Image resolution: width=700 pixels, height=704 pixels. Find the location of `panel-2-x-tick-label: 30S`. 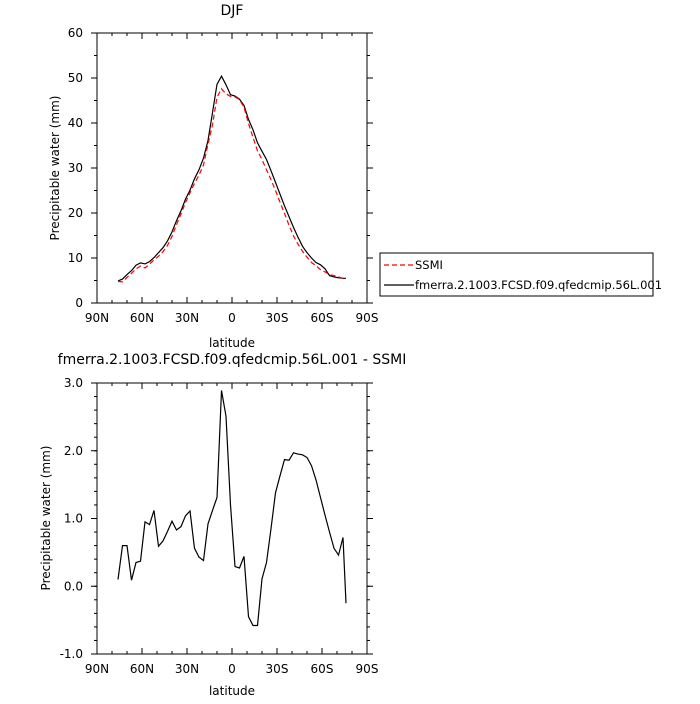

panel-2-x-tick-label: 30S is located at coordinates (277, 669).